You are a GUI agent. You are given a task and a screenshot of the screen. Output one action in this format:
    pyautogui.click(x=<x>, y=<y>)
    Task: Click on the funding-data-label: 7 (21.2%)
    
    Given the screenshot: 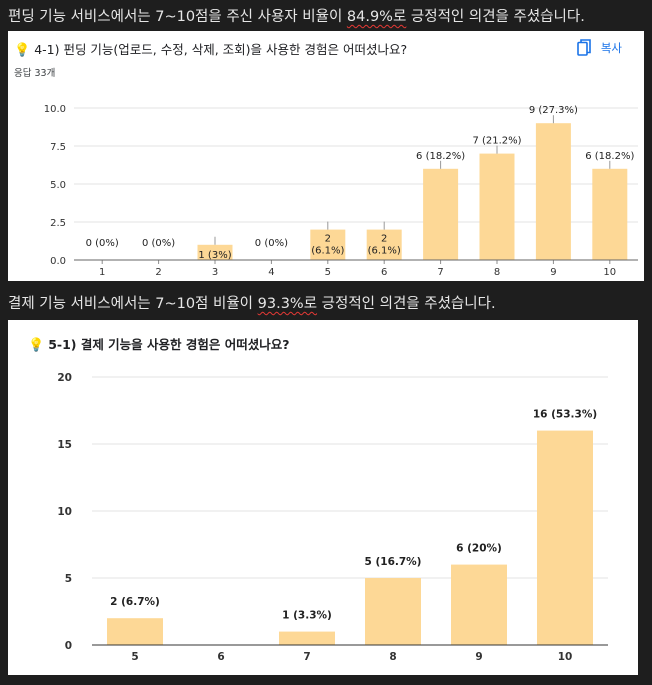 What is the action you would take?
    pyautogui.click(x=496, y=141)
    